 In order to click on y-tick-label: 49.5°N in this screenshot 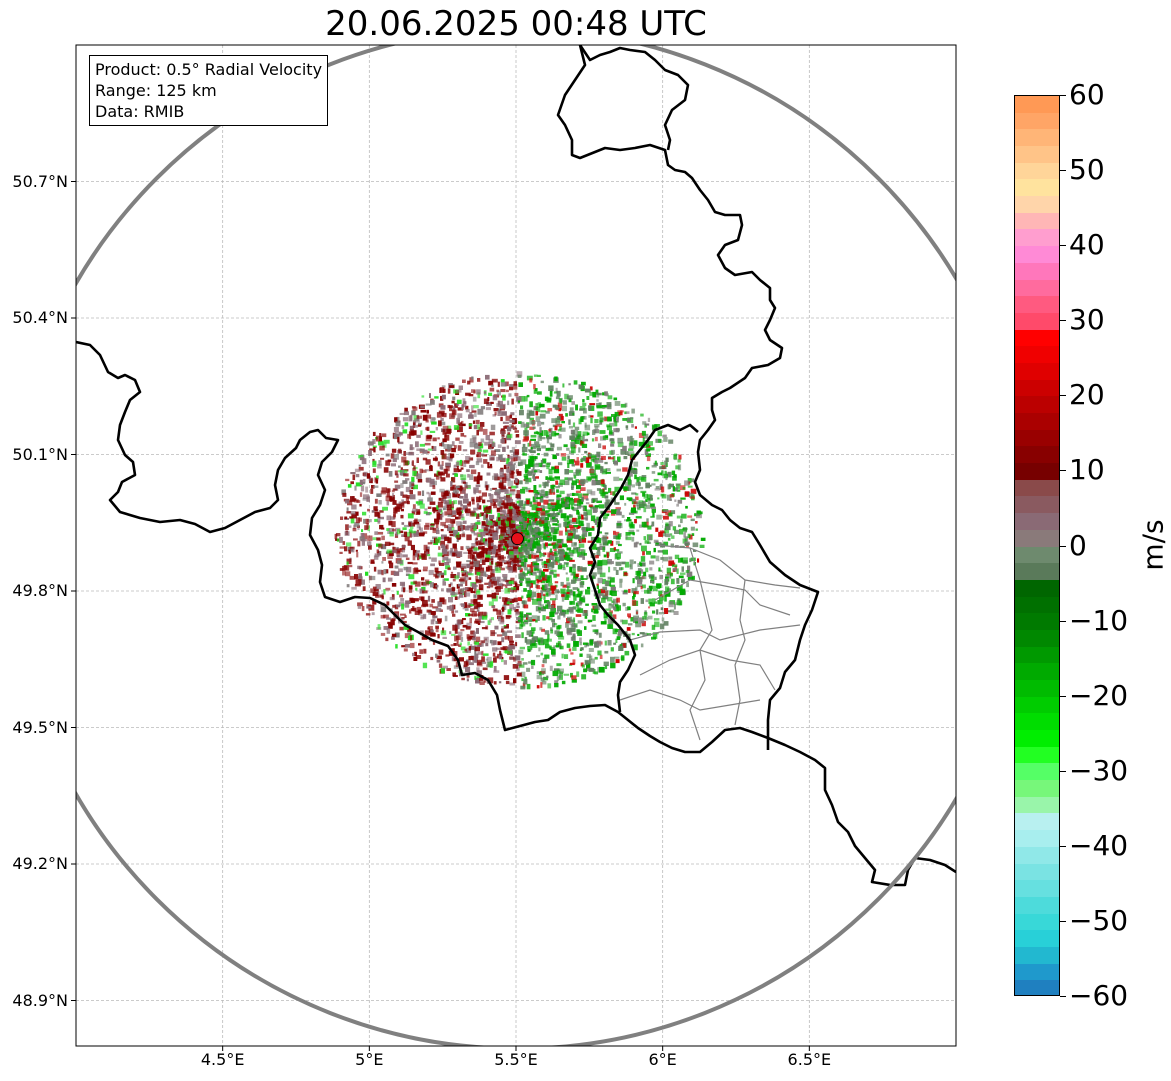, I will do `click(40, 727)`.